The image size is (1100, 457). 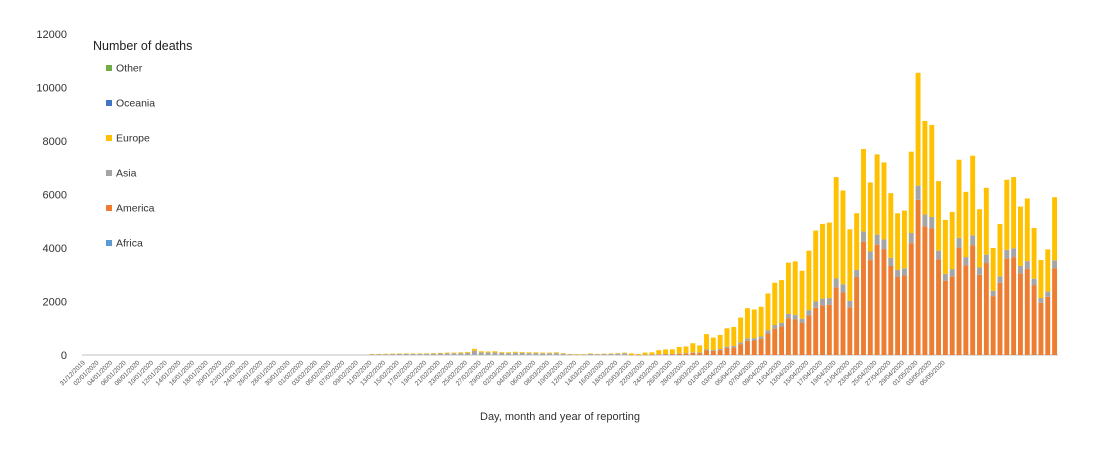 What do you see at coordinates (109, 243) in the screenshot?
I see `legend-swatch-africa` at bounding box center [109, 243].